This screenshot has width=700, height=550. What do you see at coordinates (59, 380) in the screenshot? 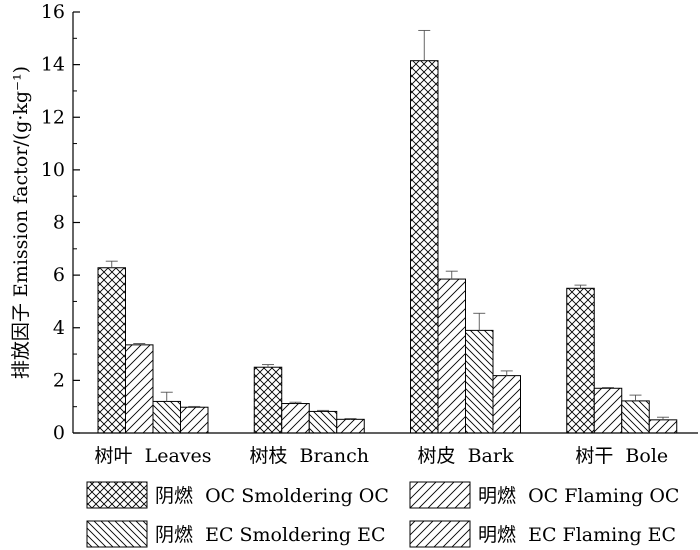
I see `y-tick-label: 2` at bounding box center [59, 380].